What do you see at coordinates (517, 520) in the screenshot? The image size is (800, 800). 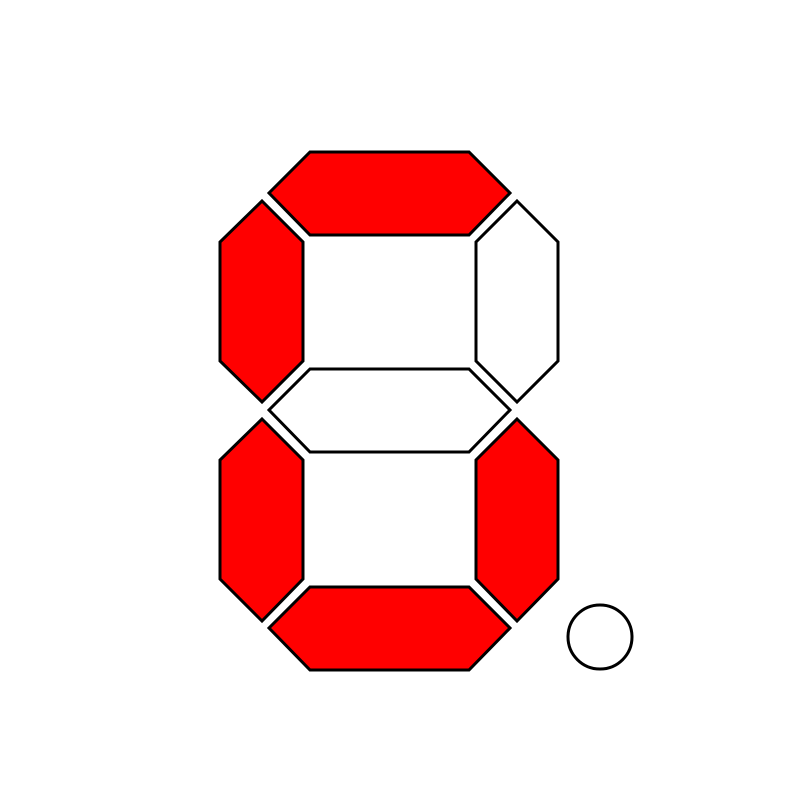 I see `segment-c` at bounding box center [517, 520].